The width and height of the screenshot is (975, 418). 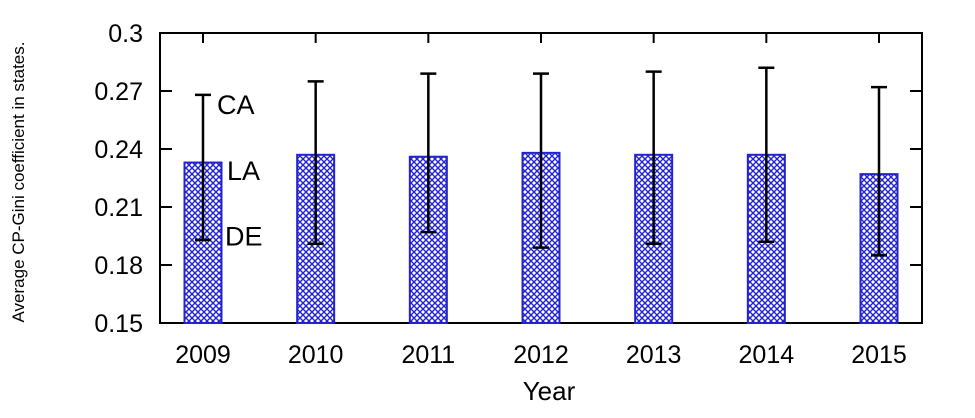 What do you see at coordinates (879, 355) in the screenshot?
I see `x-tick-label: 2015` at bounding box center [879, 355].